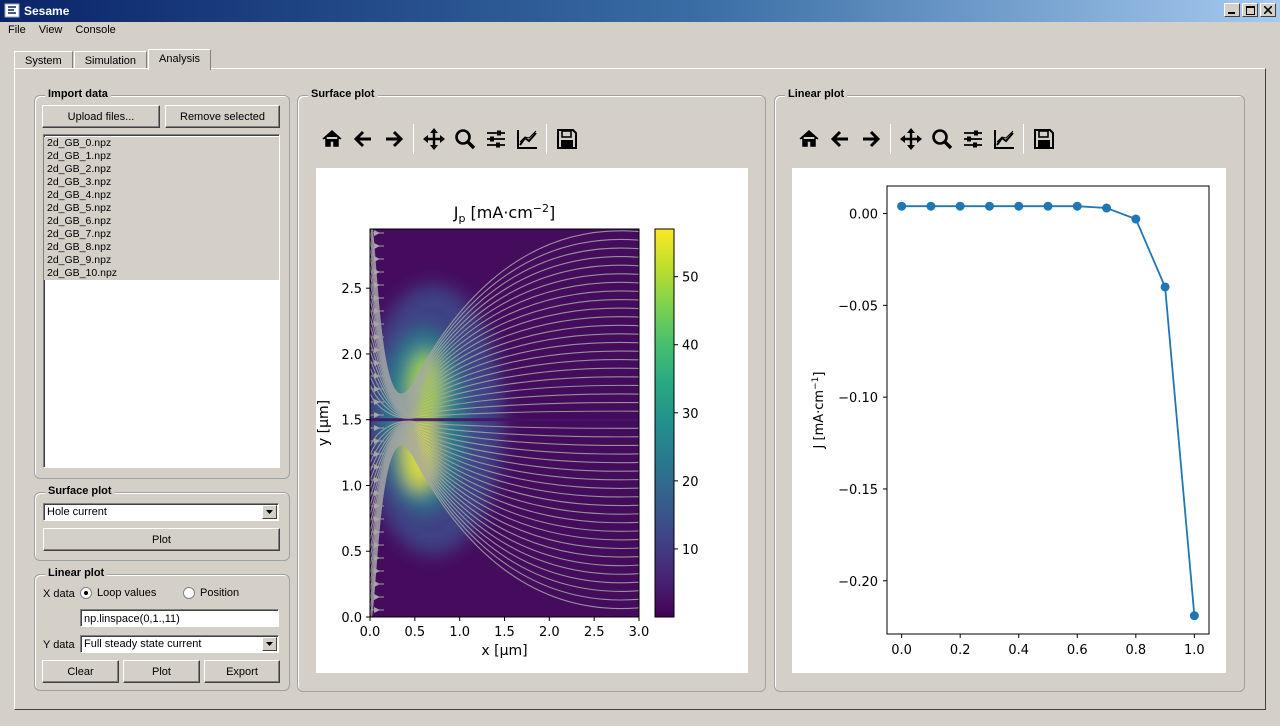 This screenshot has height=726, width=1280. Describe the element at coordinates (161, 539) in the screenshot. I see `surface-plot-button: Plot` at that location.